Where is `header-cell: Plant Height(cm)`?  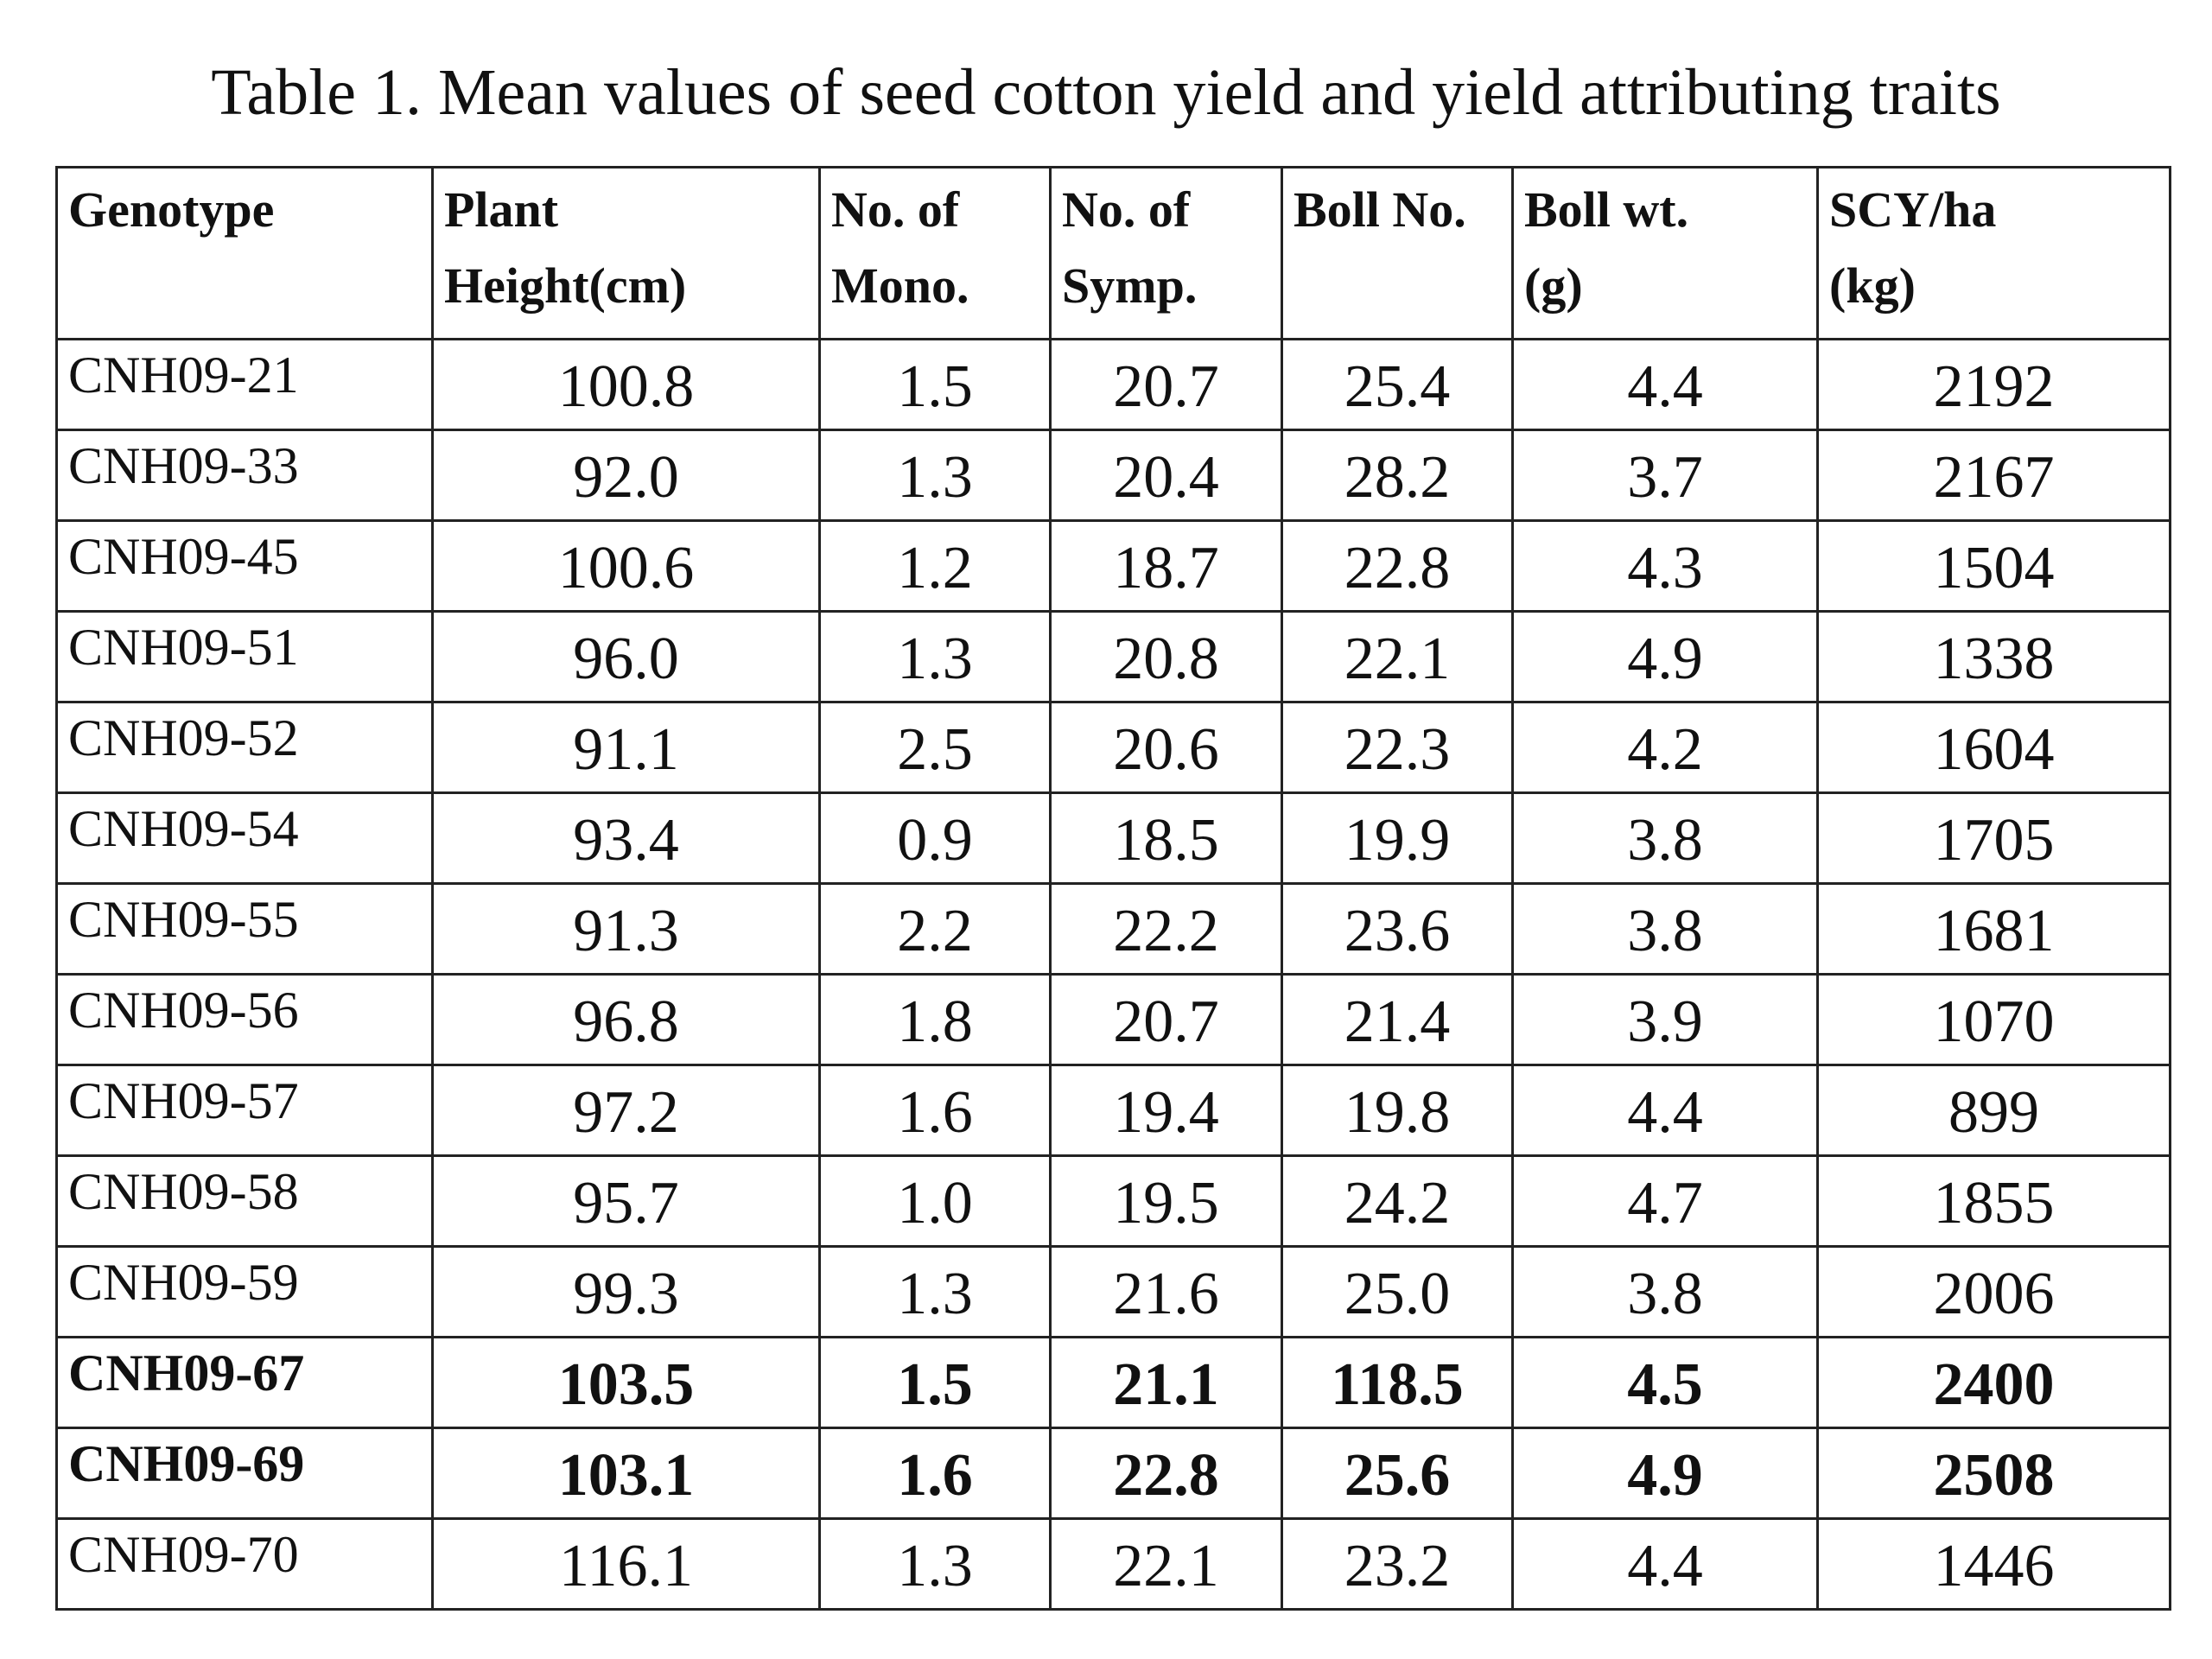 header-cell: Plant Height(cm) is located at coordinates (626, 253).